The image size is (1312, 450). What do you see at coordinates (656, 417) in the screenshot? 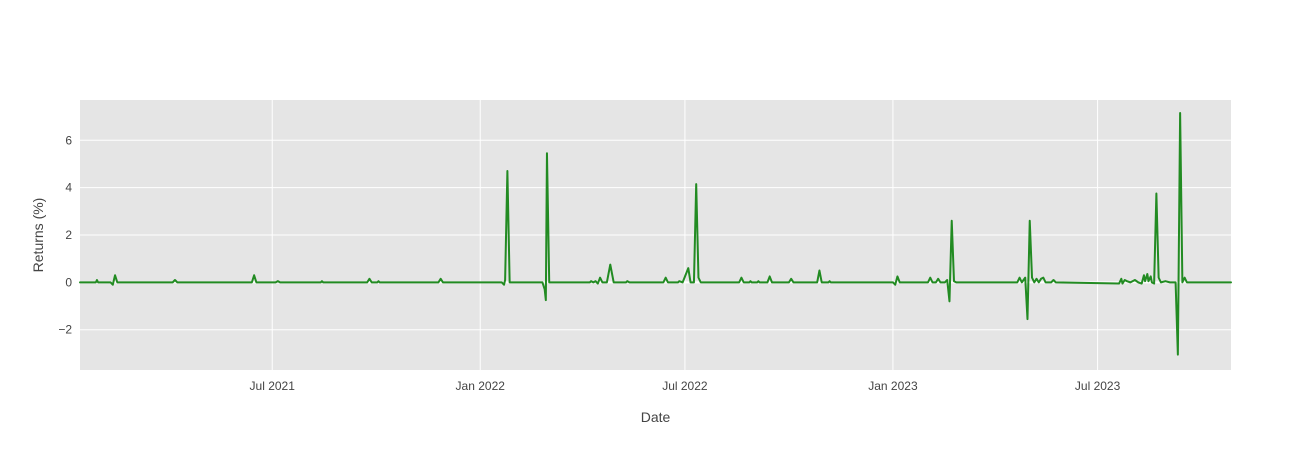
I see `x-axis-title: Date` at bounding box center [656, 417].